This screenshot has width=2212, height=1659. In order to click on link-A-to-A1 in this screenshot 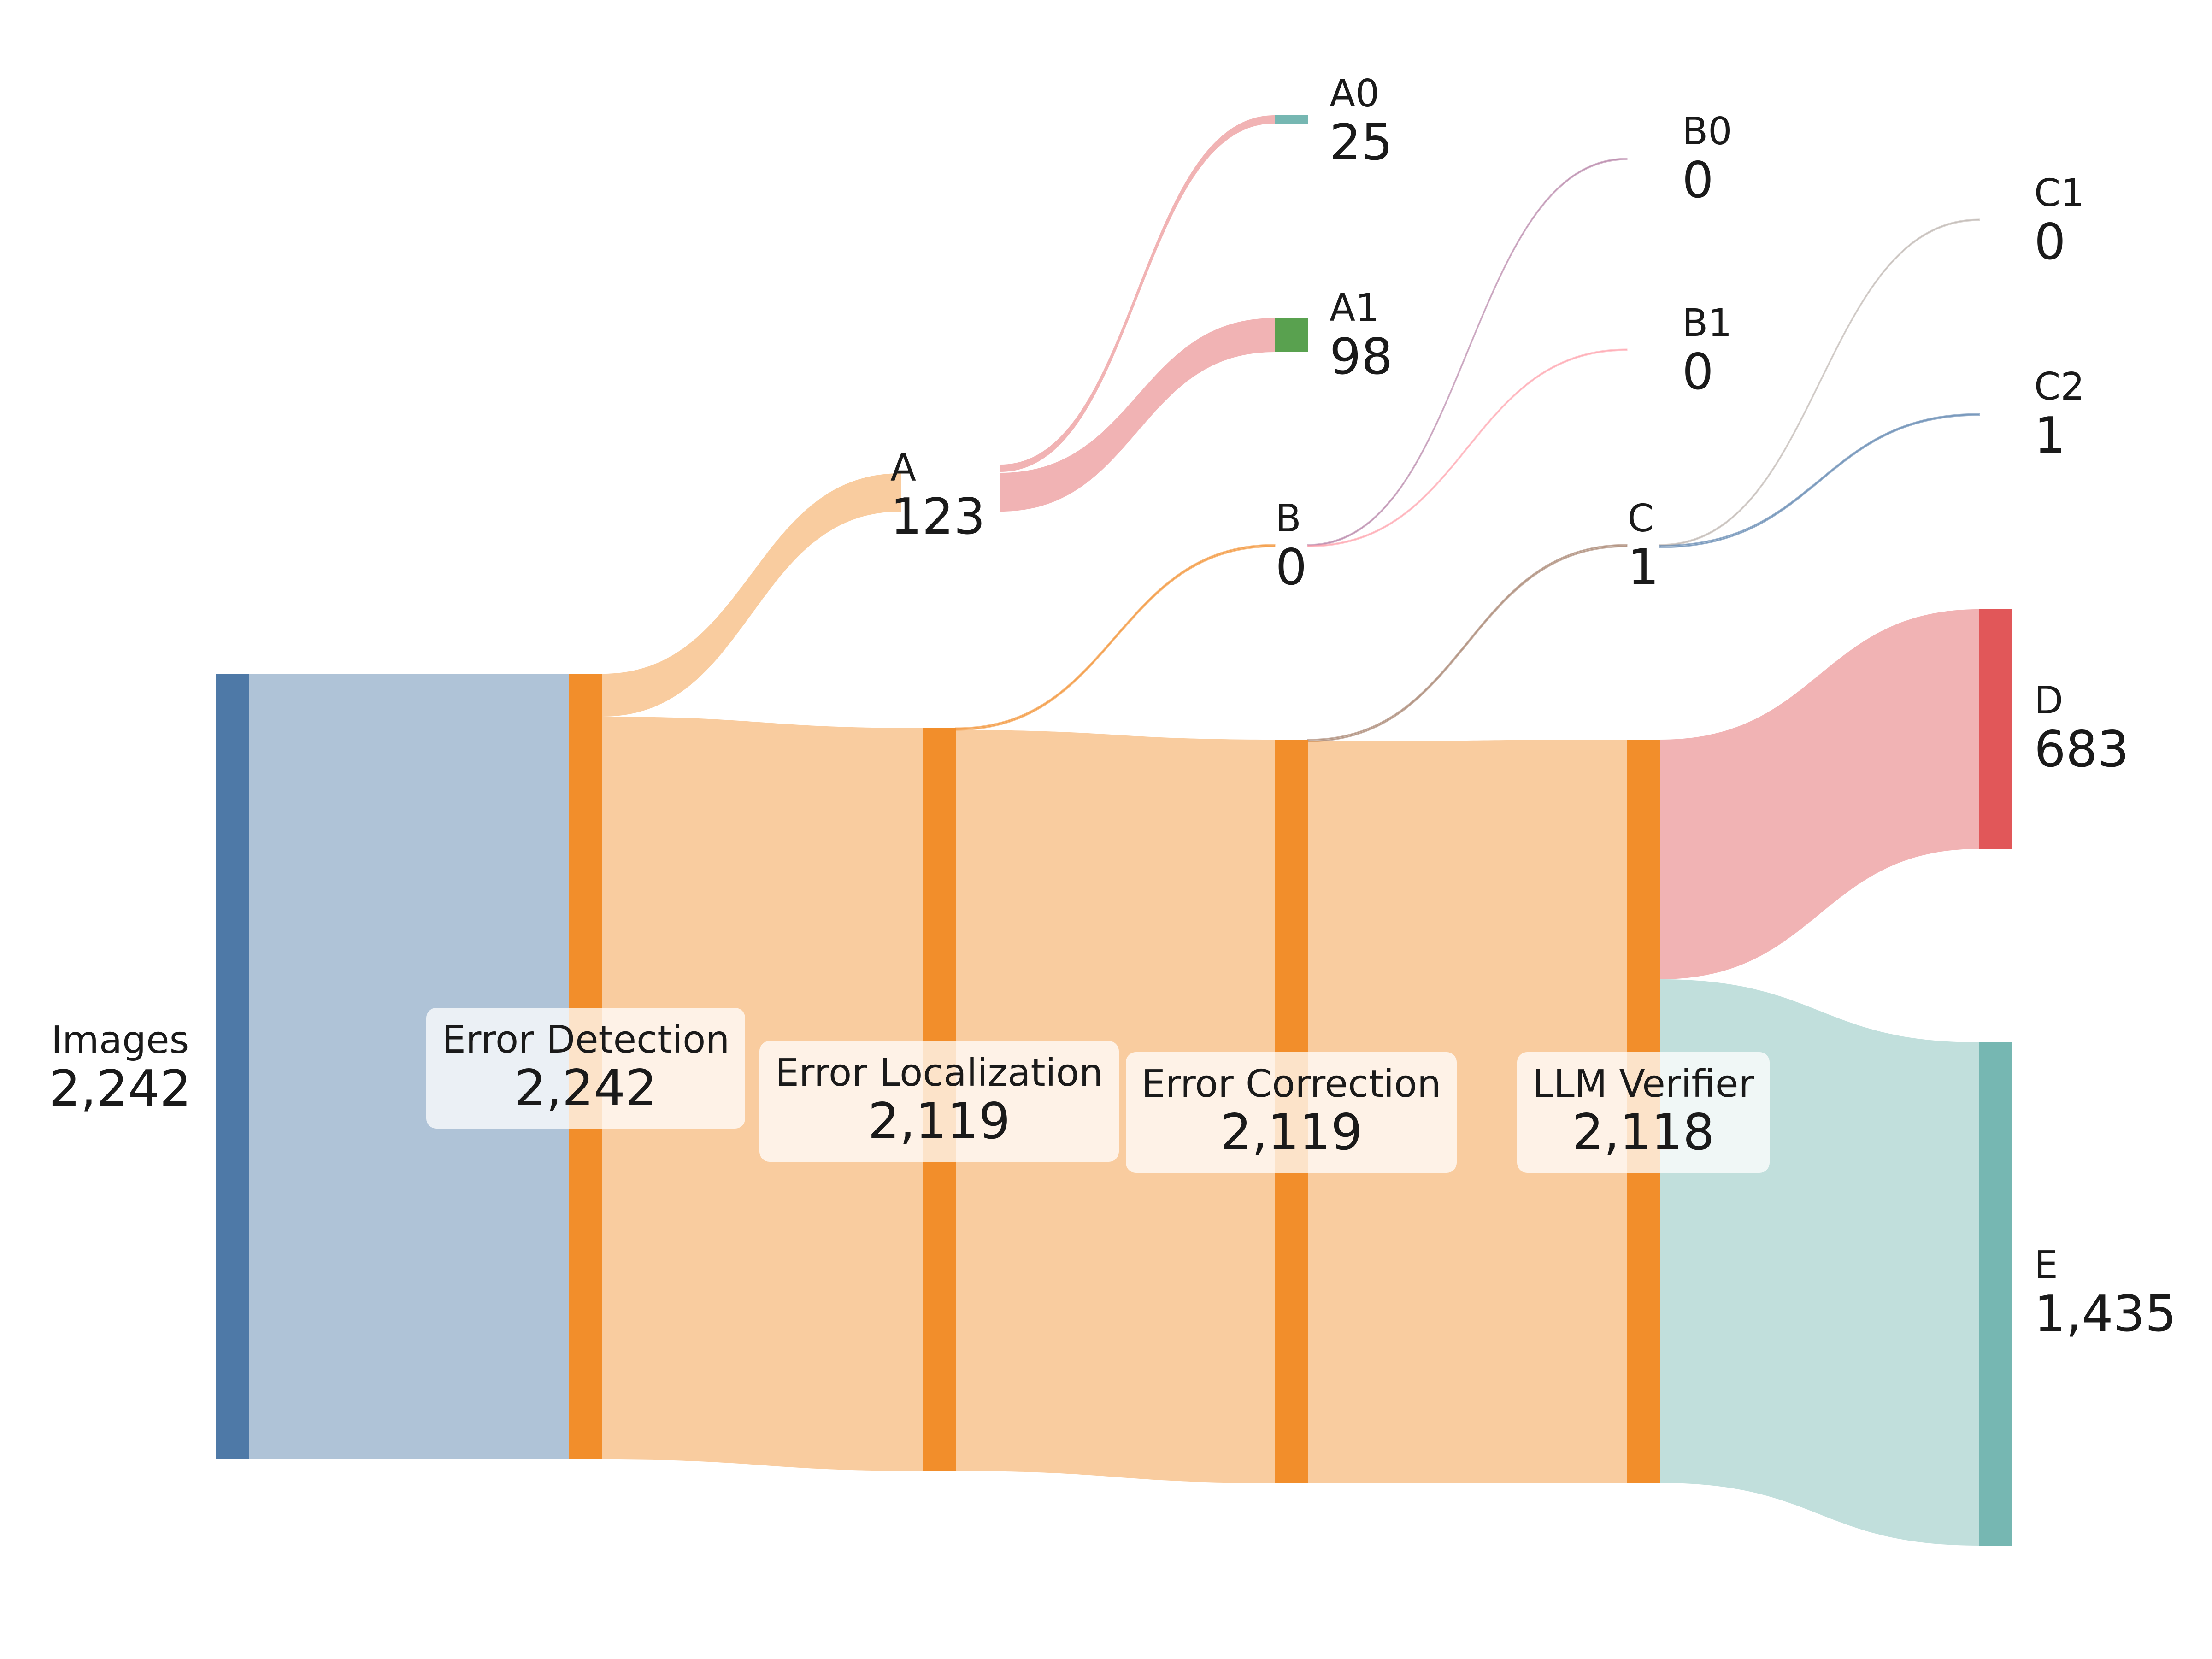, I will do `click(1137, 415)`.